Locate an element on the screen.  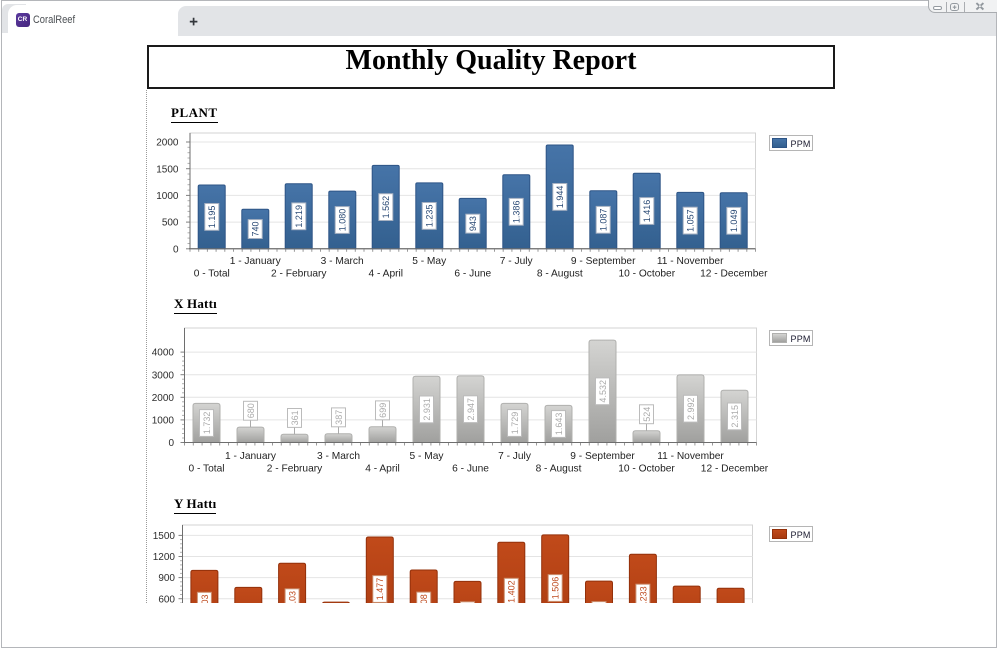
svg-text: 2.947 is located at coordinates (471, 409).